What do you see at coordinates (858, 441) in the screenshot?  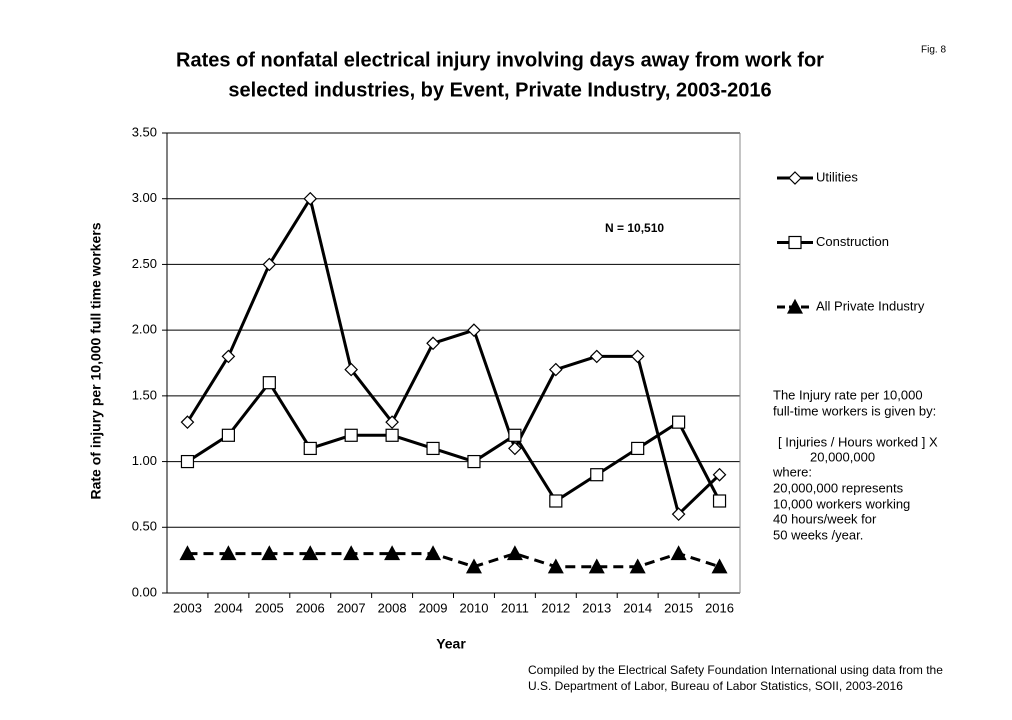 I see `note: [ Injuries / Hours worked ] X` at bounding box center [858, 441].